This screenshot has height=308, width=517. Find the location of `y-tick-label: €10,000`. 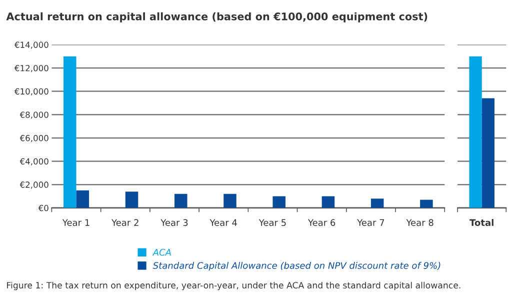

y-tick-label: €10,000 is located at coordinates (31, 92).